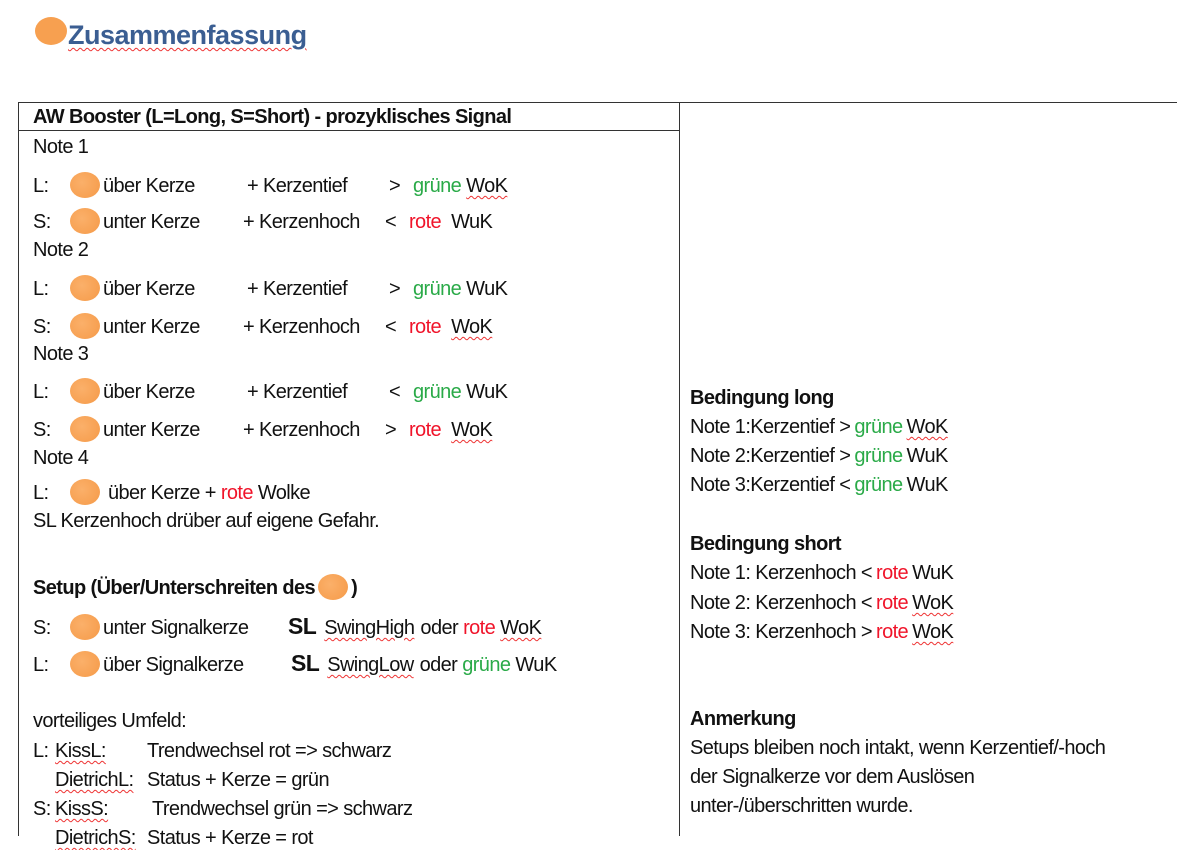 Image resolution: width=1177 pixels, height=850 pixels. I want to click on indicator-name: DietrichL:, so click(94, 780).